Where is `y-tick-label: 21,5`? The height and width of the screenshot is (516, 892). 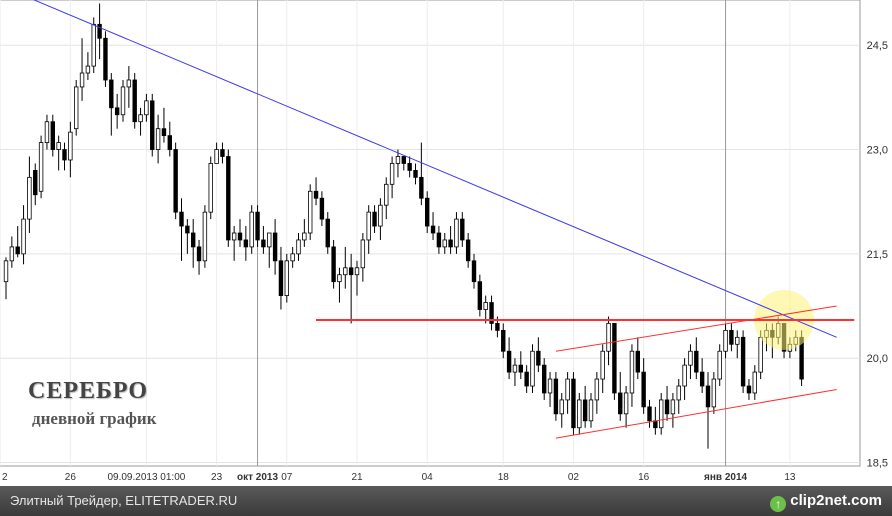 y-tick-label: 21,5 is located at coordinates (877, 255).